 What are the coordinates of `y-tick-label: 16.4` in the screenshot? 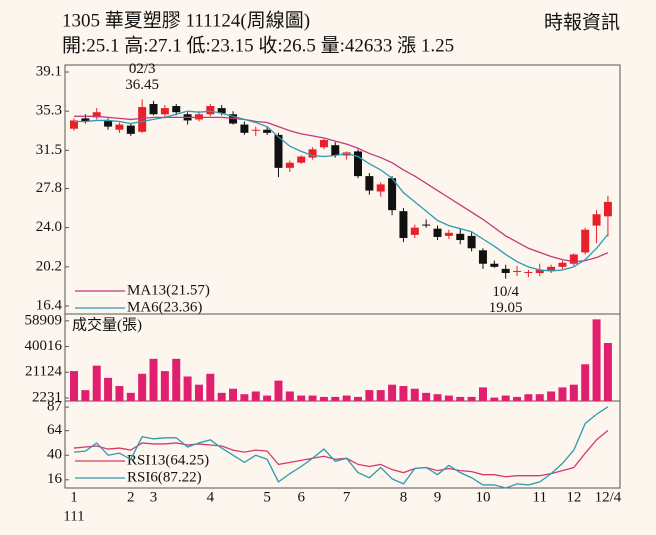 It's located at (49, 305).